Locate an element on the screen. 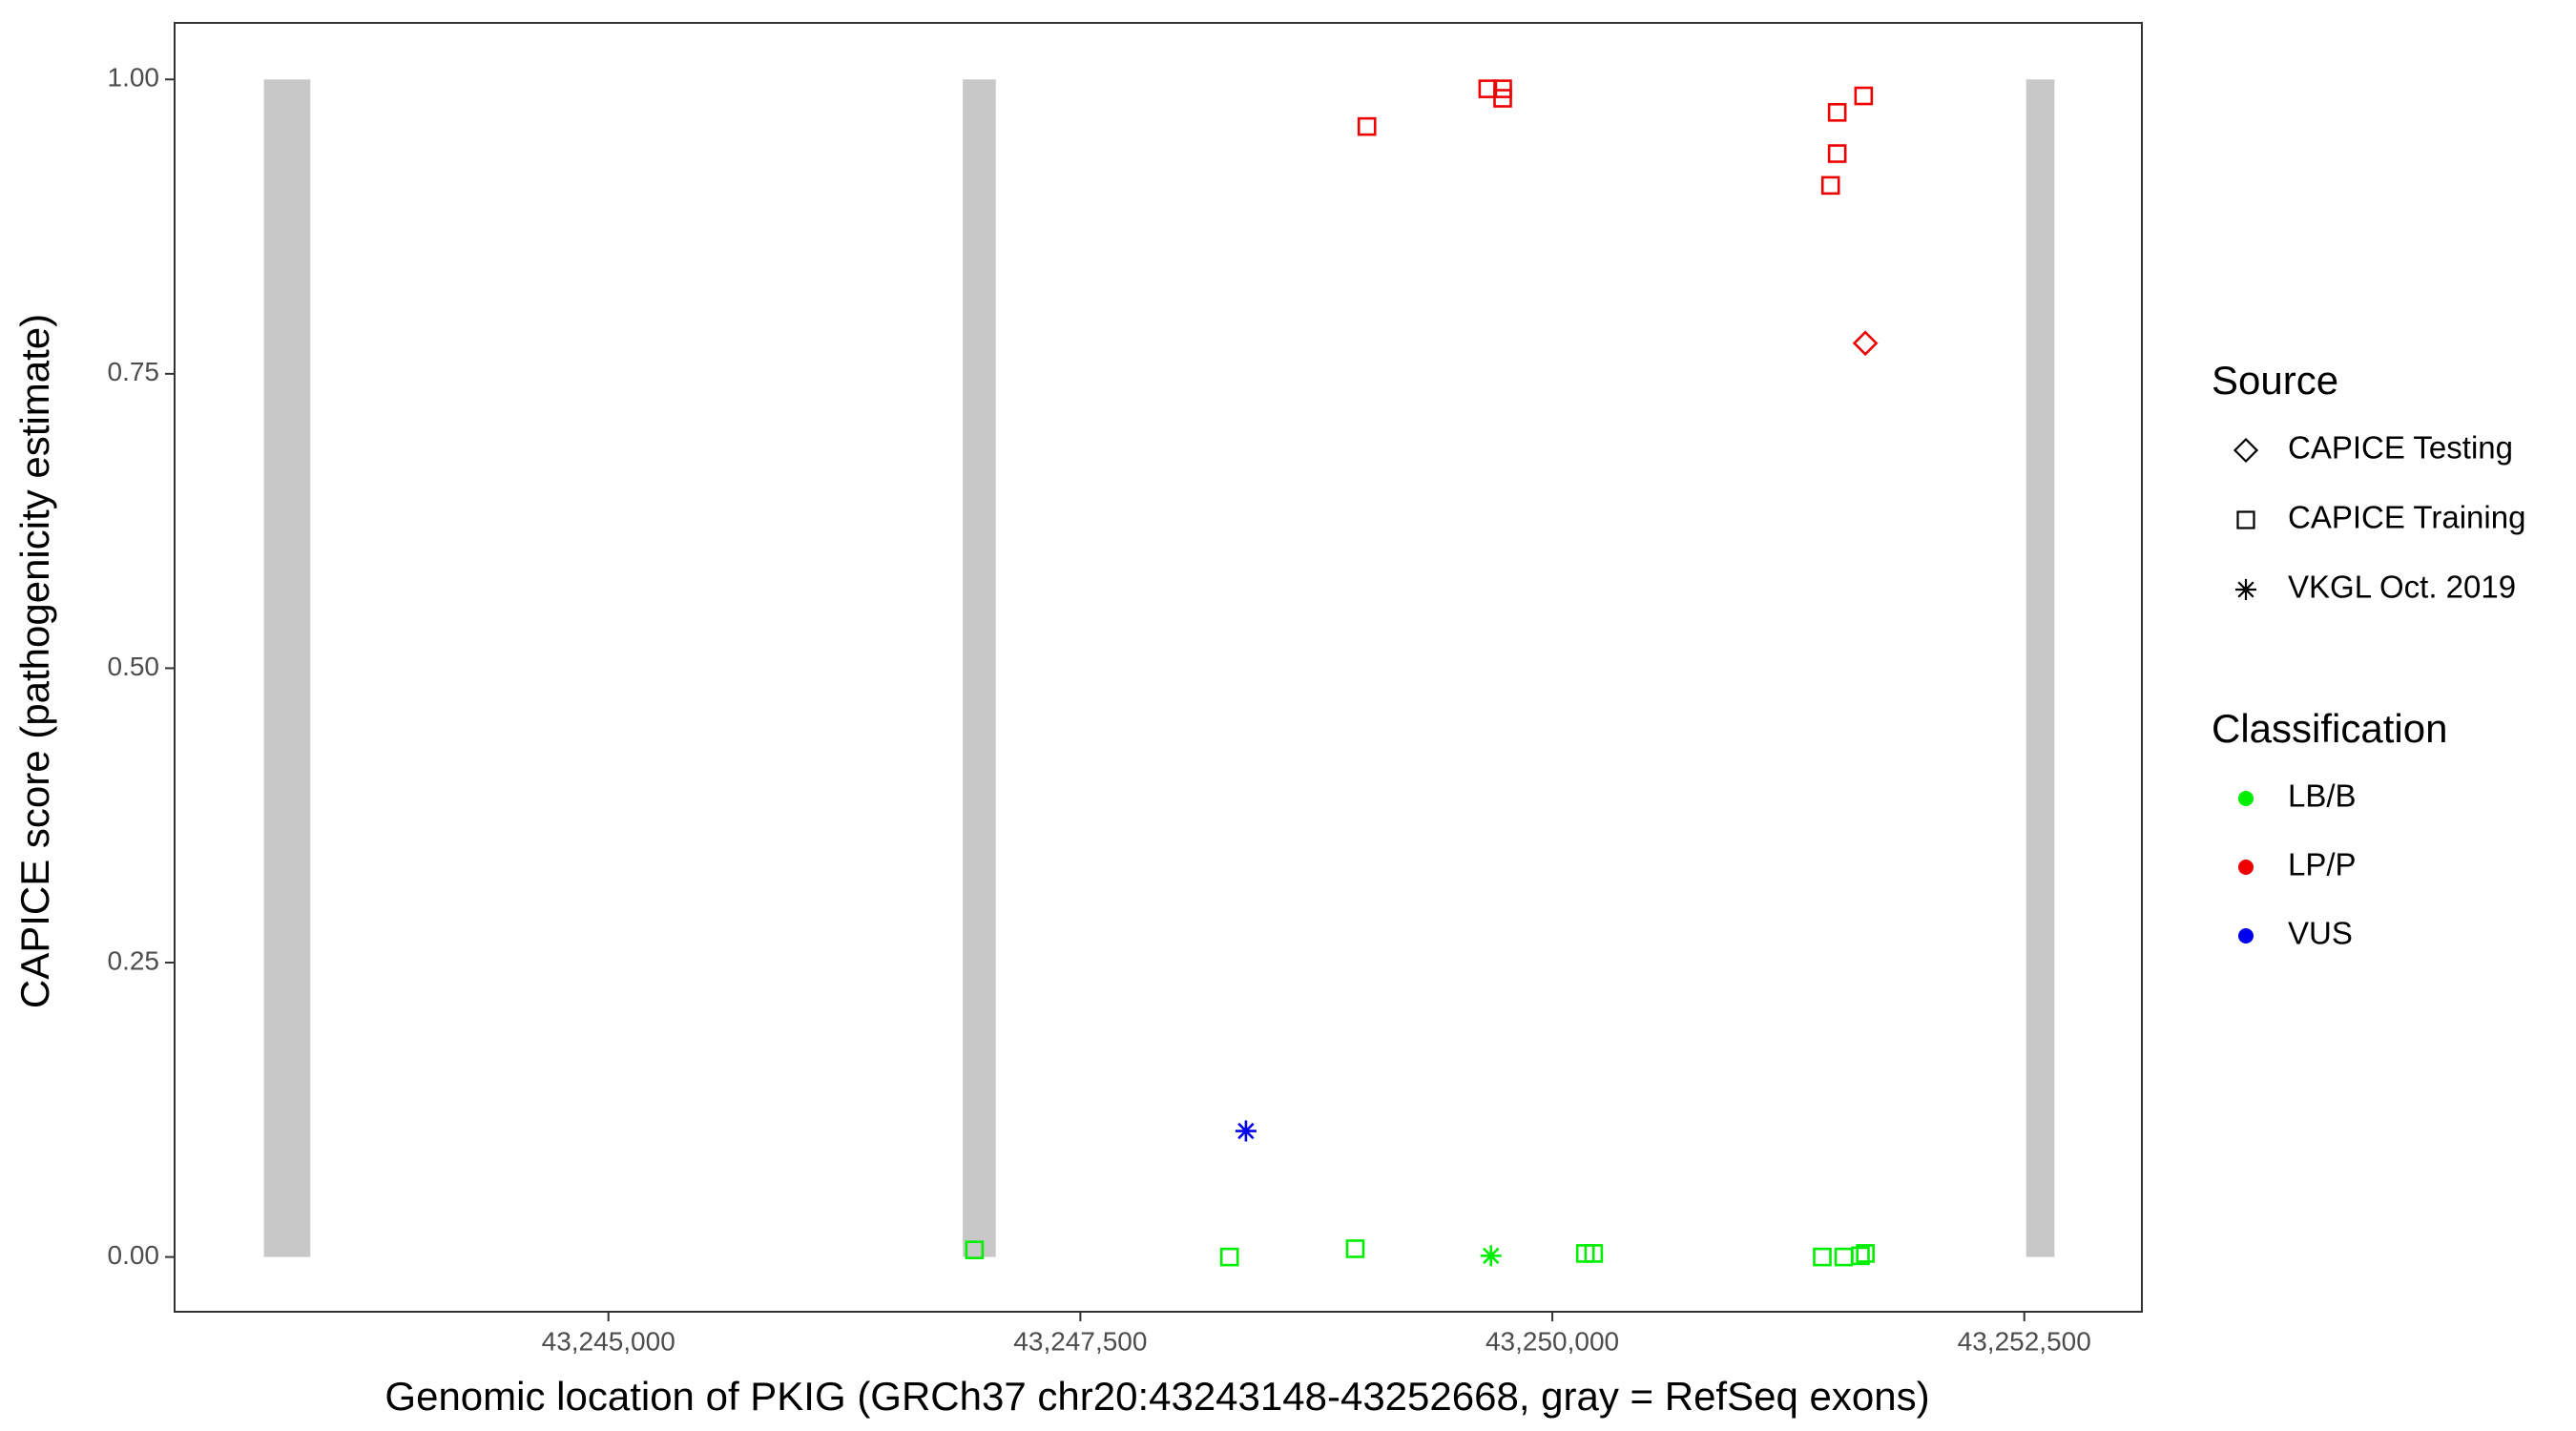 This screenshot has width=2576, height=1431. y-tick-label: 0.25 is located at coordinates (134, 960).